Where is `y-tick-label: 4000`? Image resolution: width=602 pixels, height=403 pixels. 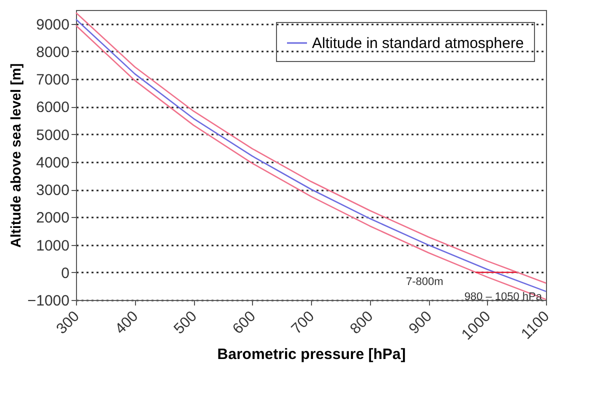 y-tick-label: 4000 is located at coordinates (53, 163).